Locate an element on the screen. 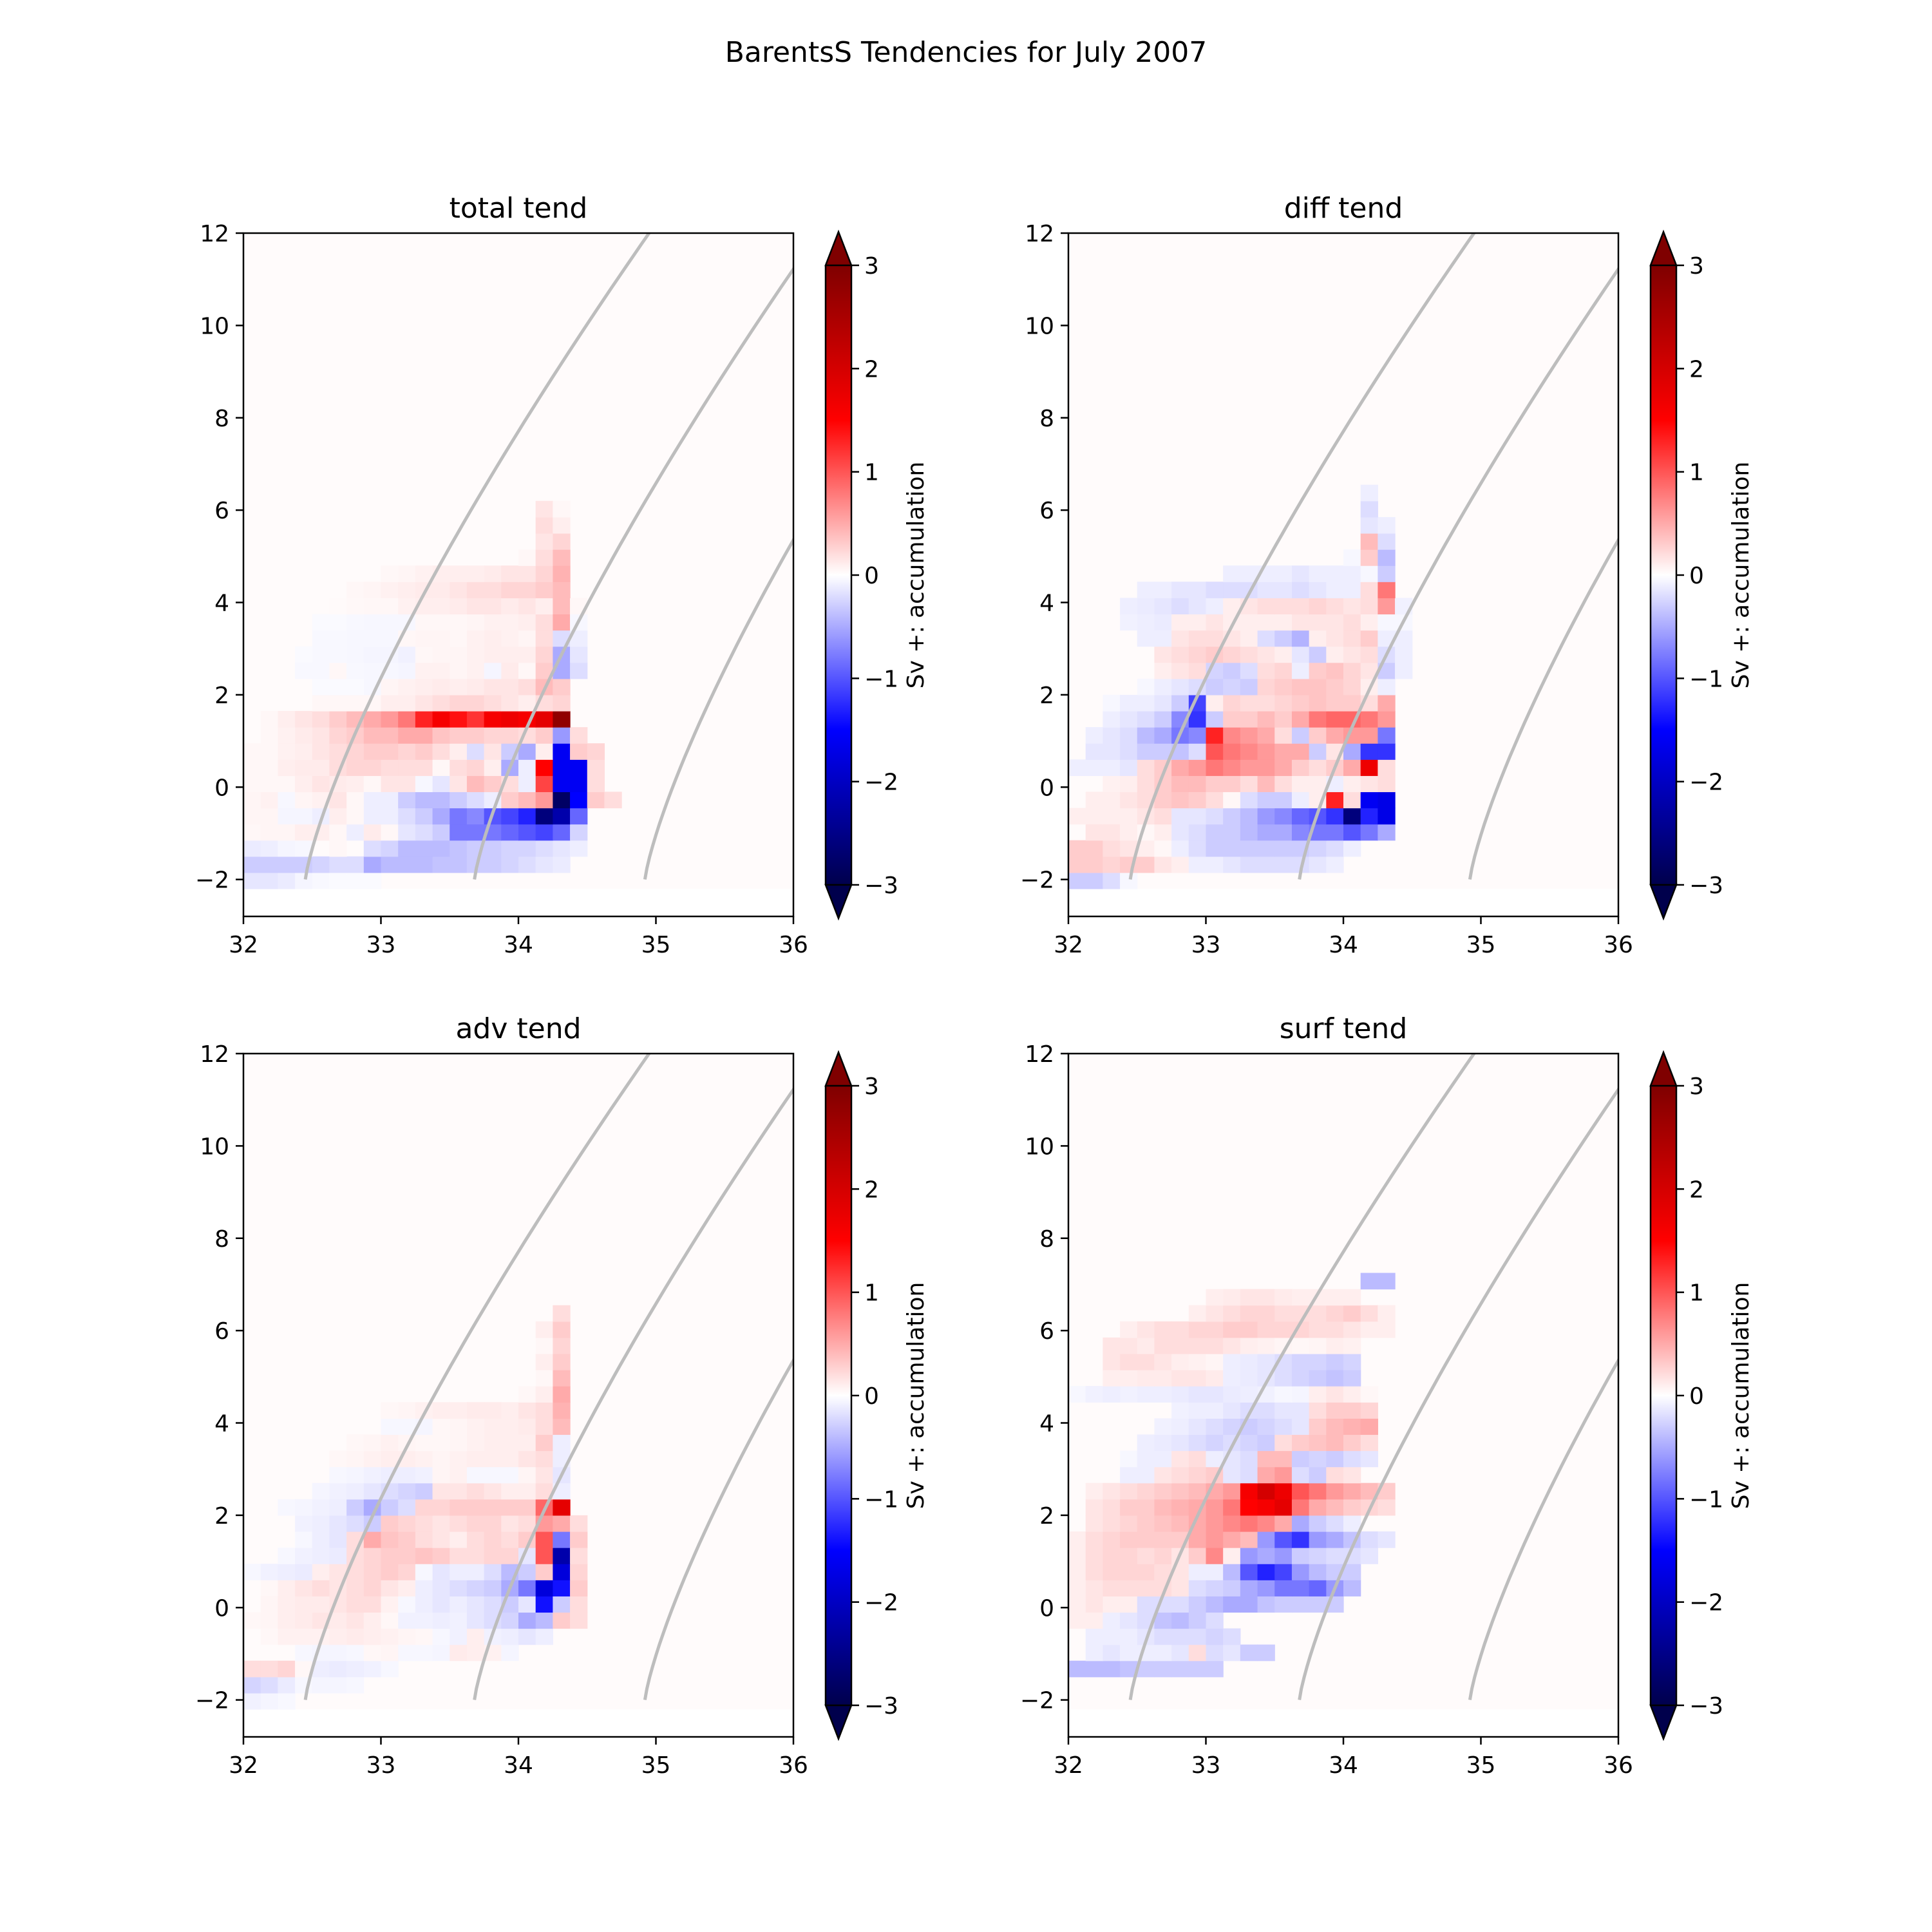  contour-line is located at coordinates (1458, 573).